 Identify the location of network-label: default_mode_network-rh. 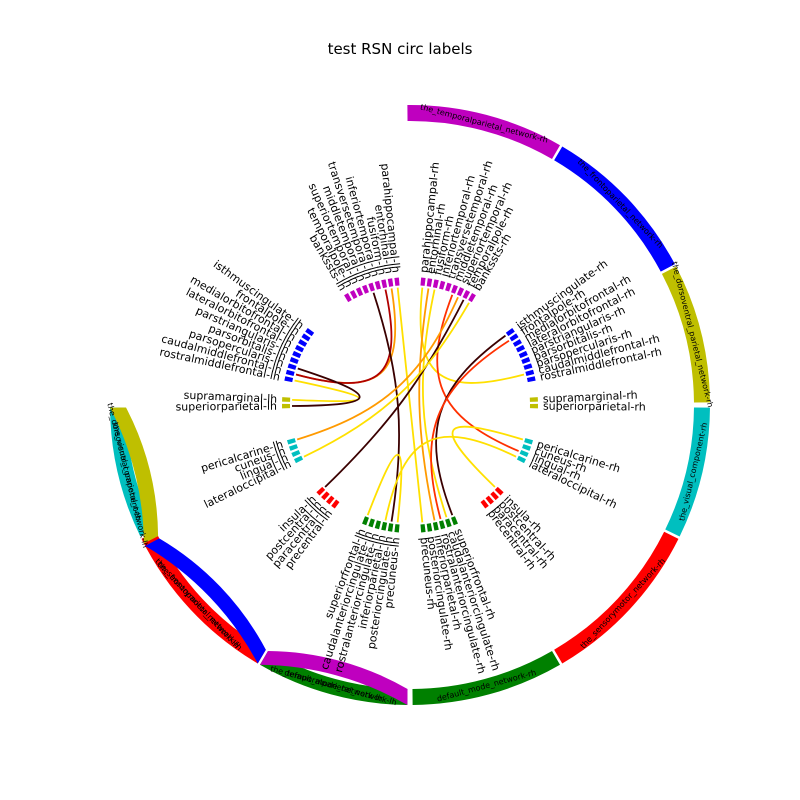
(486, 686).